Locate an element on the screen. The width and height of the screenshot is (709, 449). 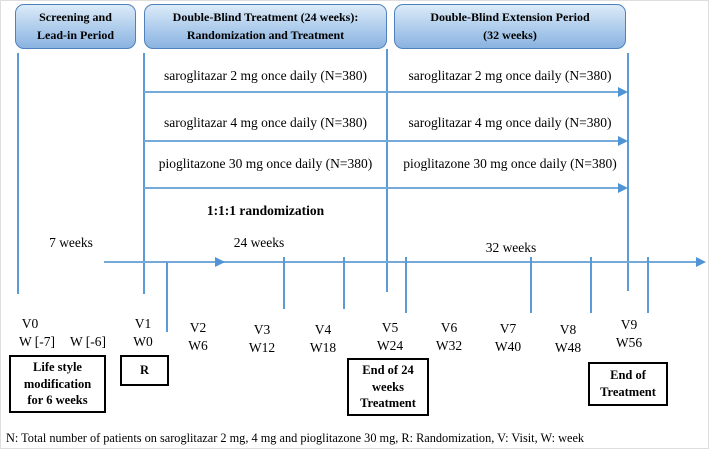
visit-label-v6: V6 is located at coordinates (449, 327).